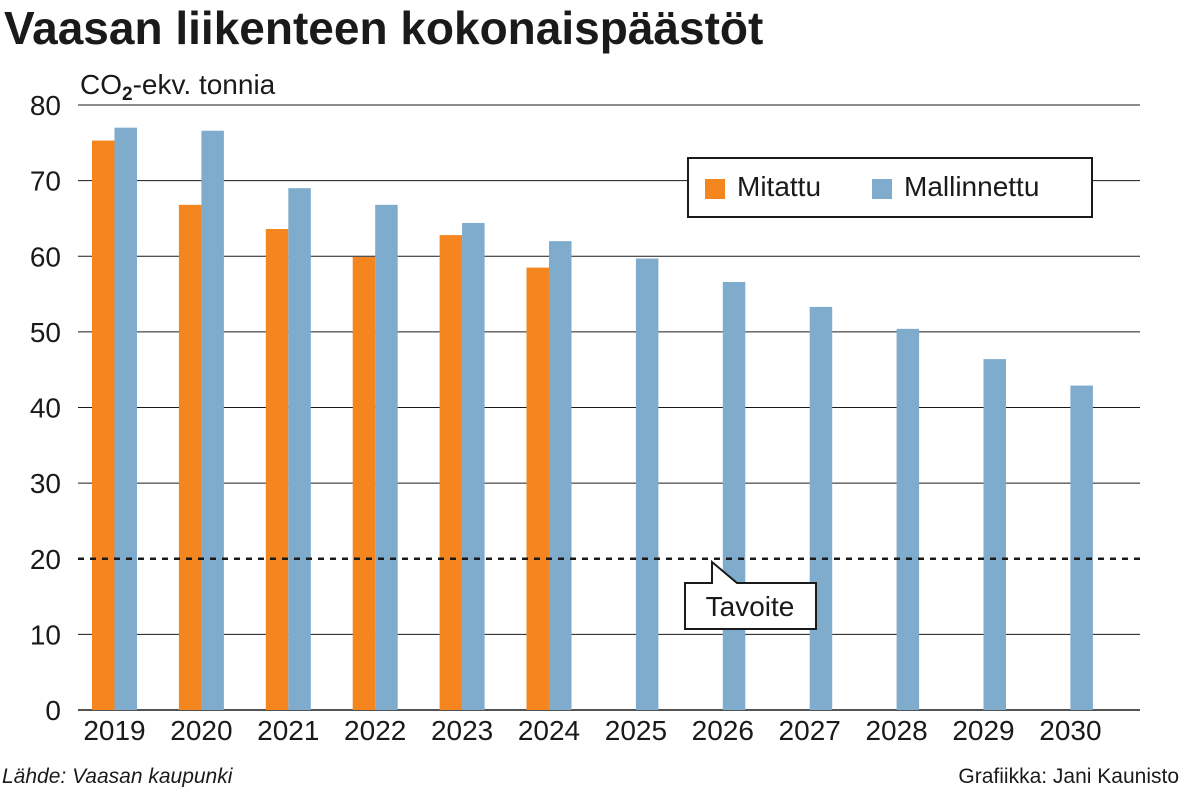 This screenshot has width=1181, height=787. Describe the element at coordinates (908, 519) in the screenshot. I see `bar-mallinnettu-2028` at that location.